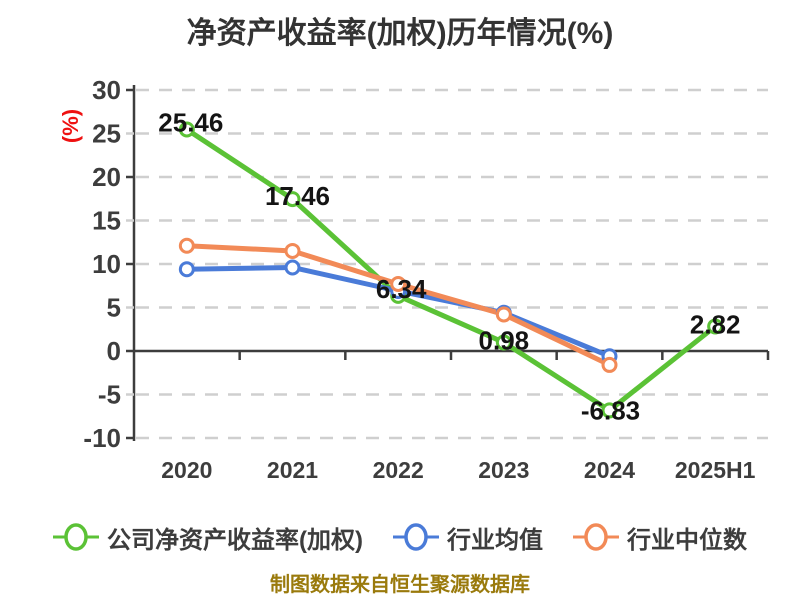 The height and width of the screenshot is (600, 800). I want to click on legend-item-0: 公司净资产收益率(加权), so click(208, 537).